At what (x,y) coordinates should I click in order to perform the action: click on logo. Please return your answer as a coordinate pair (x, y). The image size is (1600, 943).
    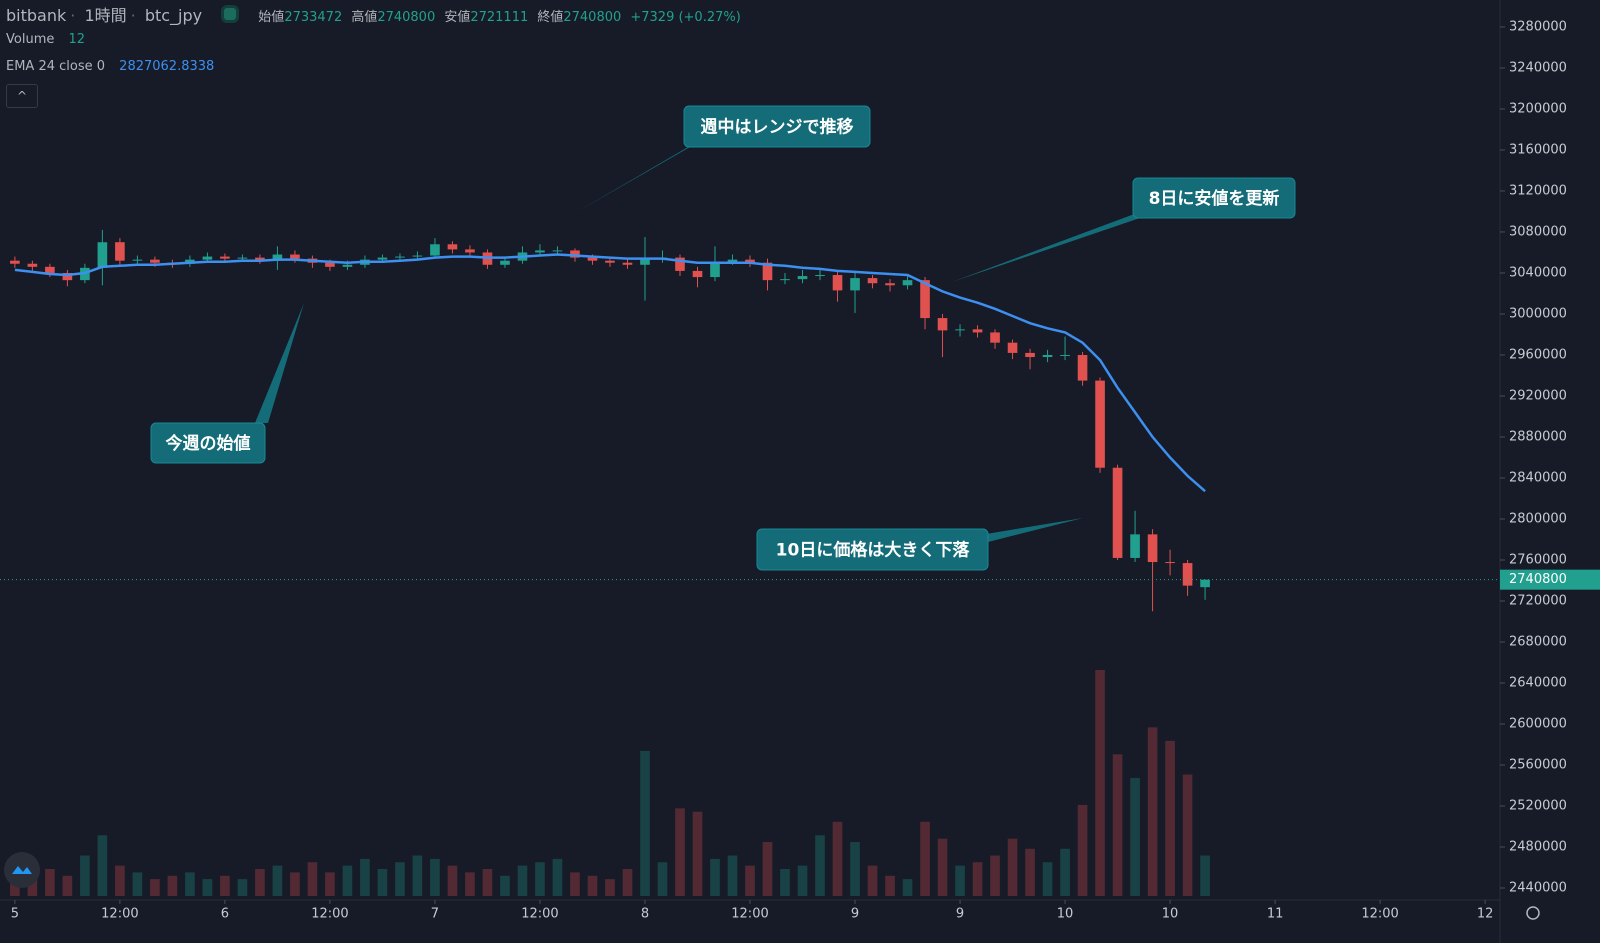
    Looking at the image, I should click on (22, 870).